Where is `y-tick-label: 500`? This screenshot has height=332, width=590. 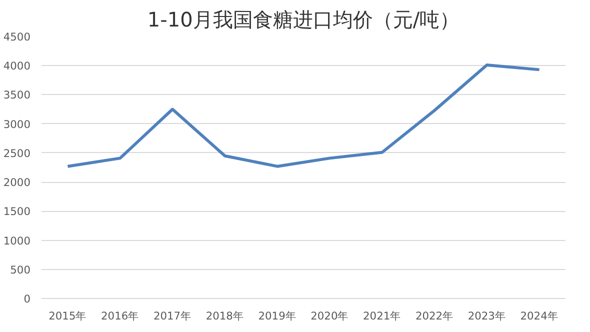
y-tick-label: 500 is located at coordinates (20, 269).